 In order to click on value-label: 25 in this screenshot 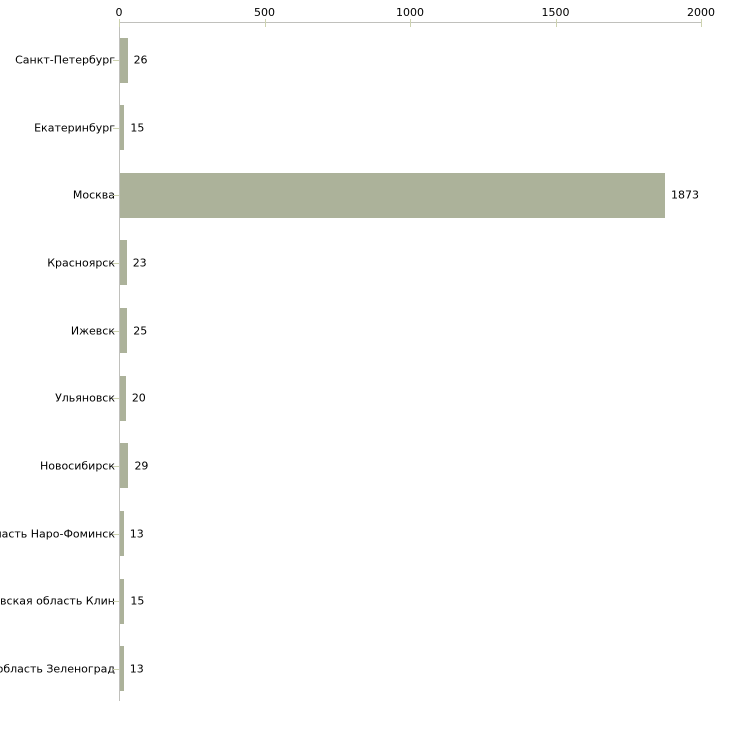, I will do `click(140, 331)`.